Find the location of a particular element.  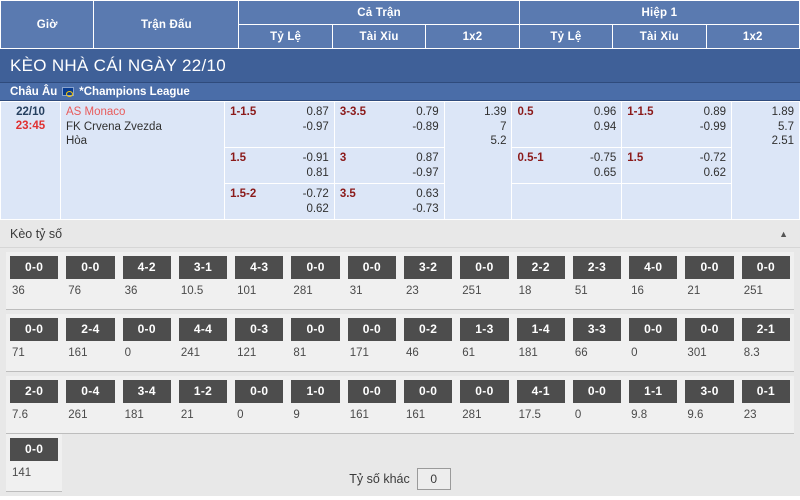

score-cell: 2-2 18 is located at coordinates (540, 281).